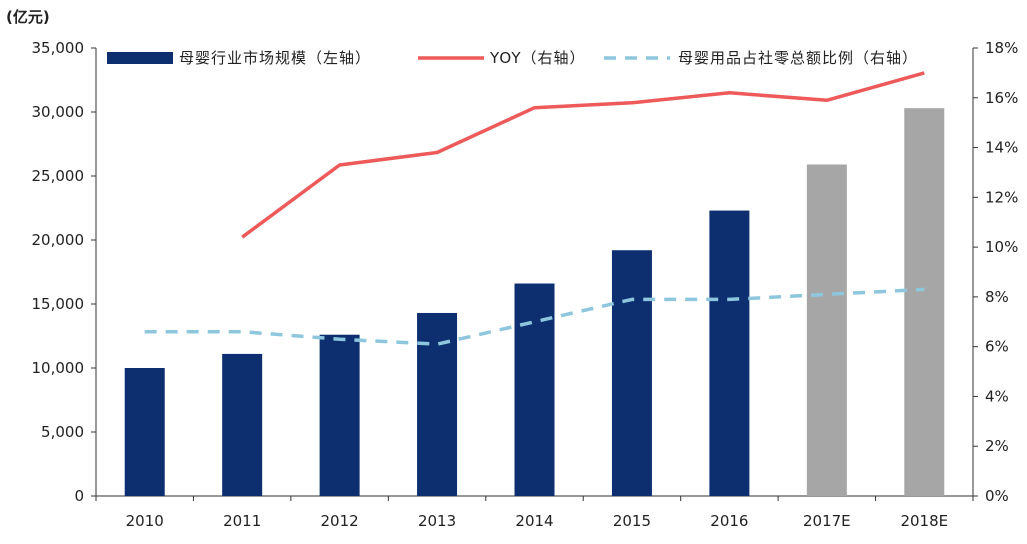 Image resolution: width=1027 pixels, height=544 pixels. I want to click on right-axis-tick-label: 8%, so click(997, 297).